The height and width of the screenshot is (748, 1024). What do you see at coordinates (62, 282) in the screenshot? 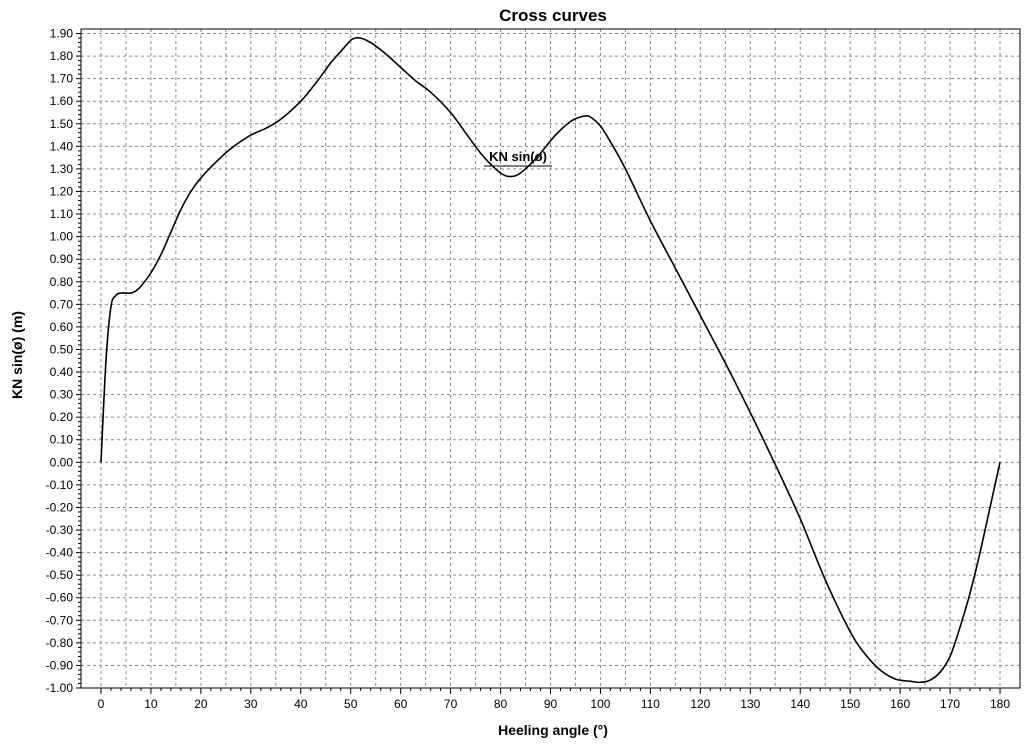
I see `y-tick-label: 0.80` at bounding box center [62, 282].